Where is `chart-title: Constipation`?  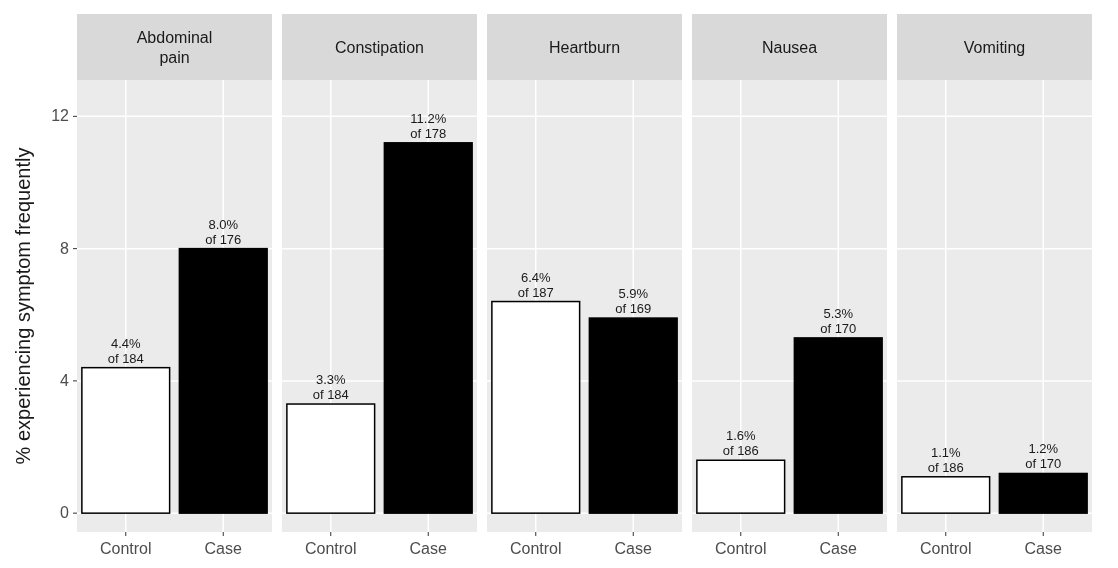 chart-title: Constipation is located at coordinates (379, 47).